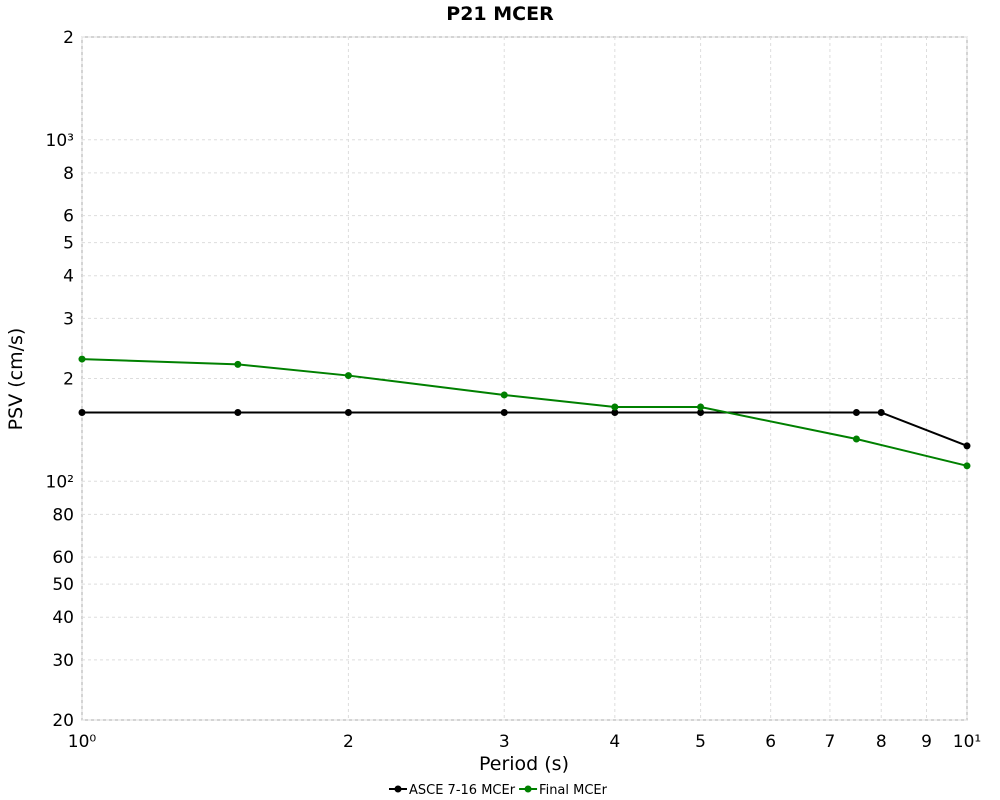  Describe the element at coordinates (573, 790) in the screenshot. I see `legend-label: Final MCEr` at that location.